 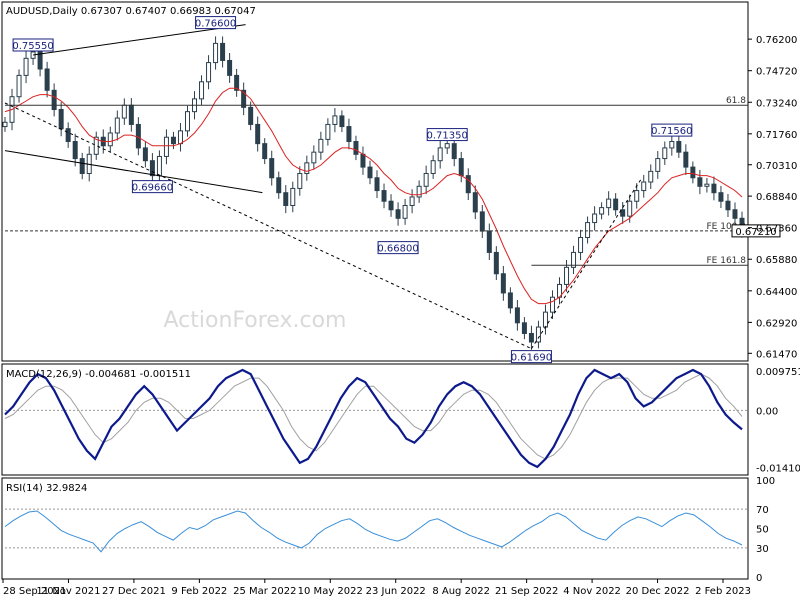 I want to click on horizontal-level-label: FE 100.0, so click(x=727, y=227).